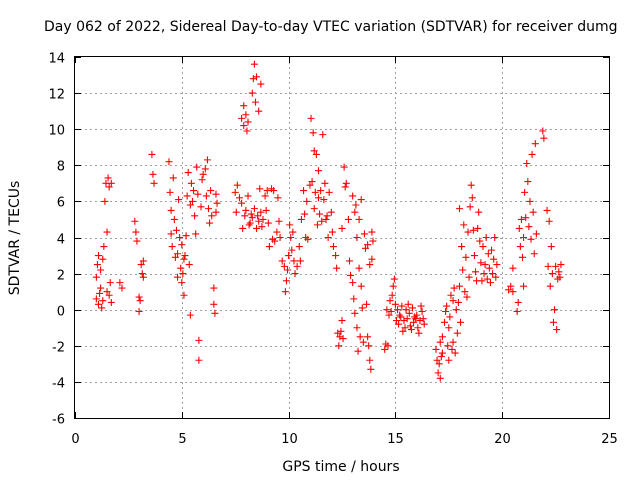 The height and width of the screenshot is (480, 640). What do you see at coordinates (61, 167) in the screenshot?
I see `y-tick-label: 8` at bounding box center [61, 167].